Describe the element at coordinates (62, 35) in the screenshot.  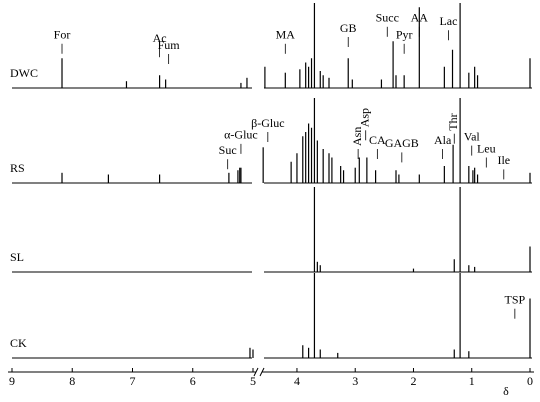
I see `annotation-label: For` at that location.